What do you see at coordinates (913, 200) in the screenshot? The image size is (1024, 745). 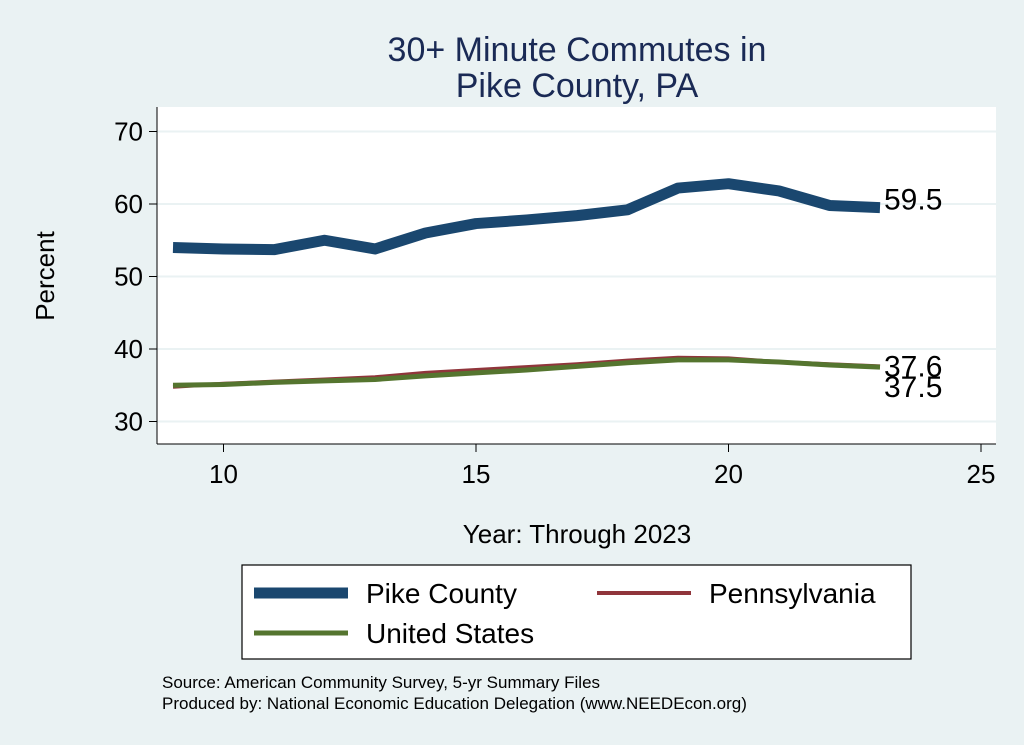 I see `end-label-pike-county: 59.5` at bounding box center [913, 200].